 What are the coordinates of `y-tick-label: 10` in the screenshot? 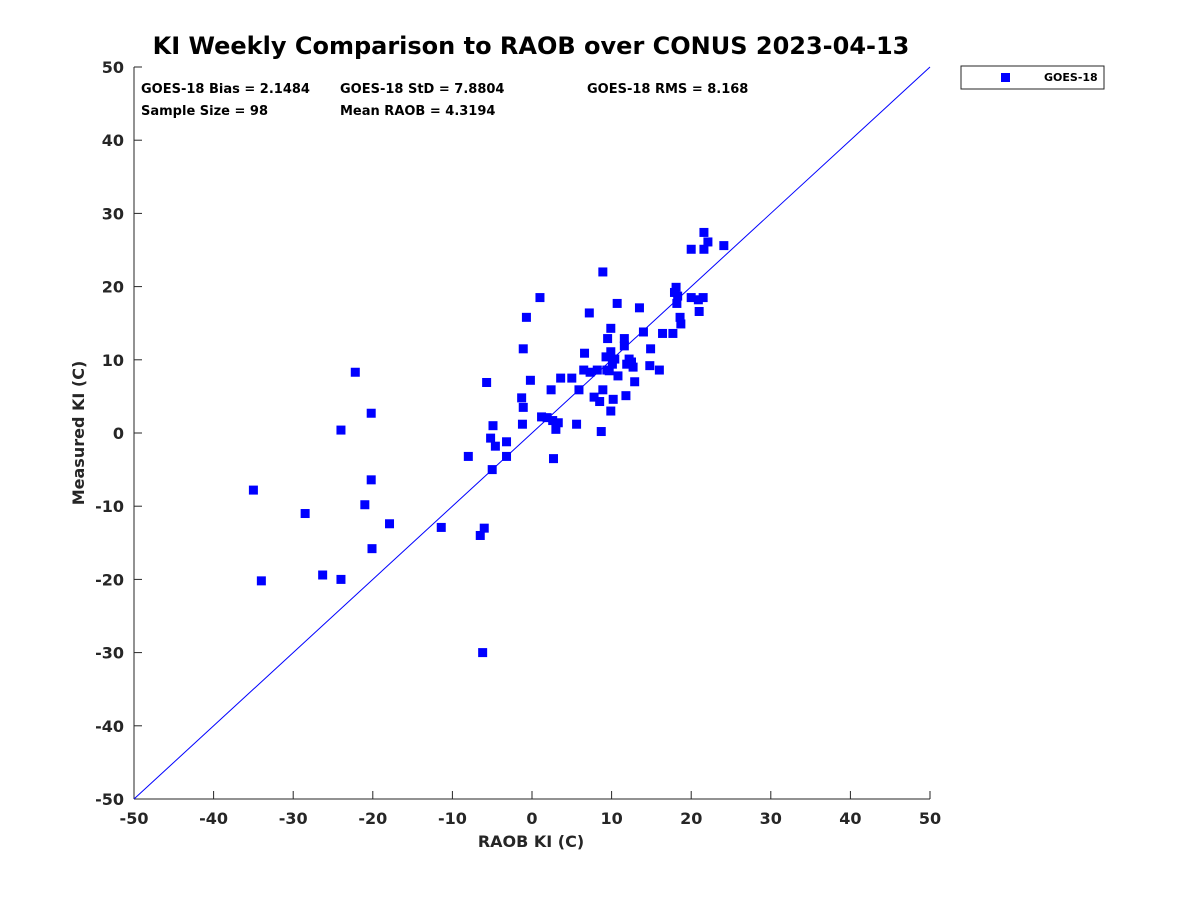 It's located at (113, 360).